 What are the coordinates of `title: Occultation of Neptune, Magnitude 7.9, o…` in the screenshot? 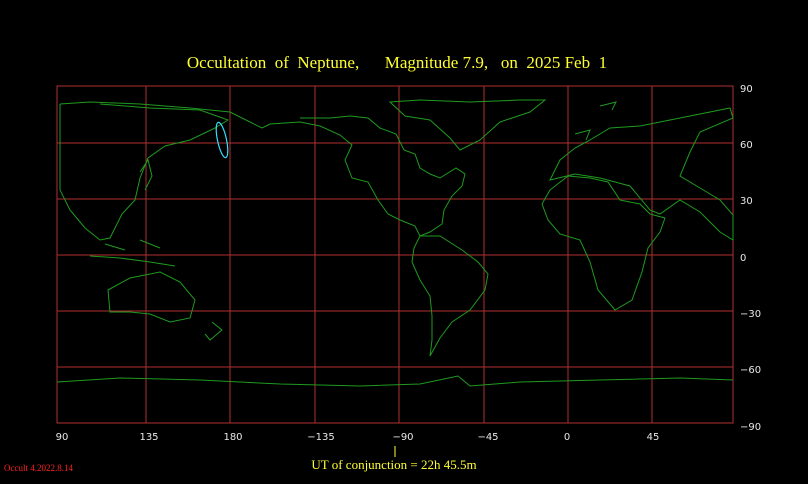 It's located at (397, 62).